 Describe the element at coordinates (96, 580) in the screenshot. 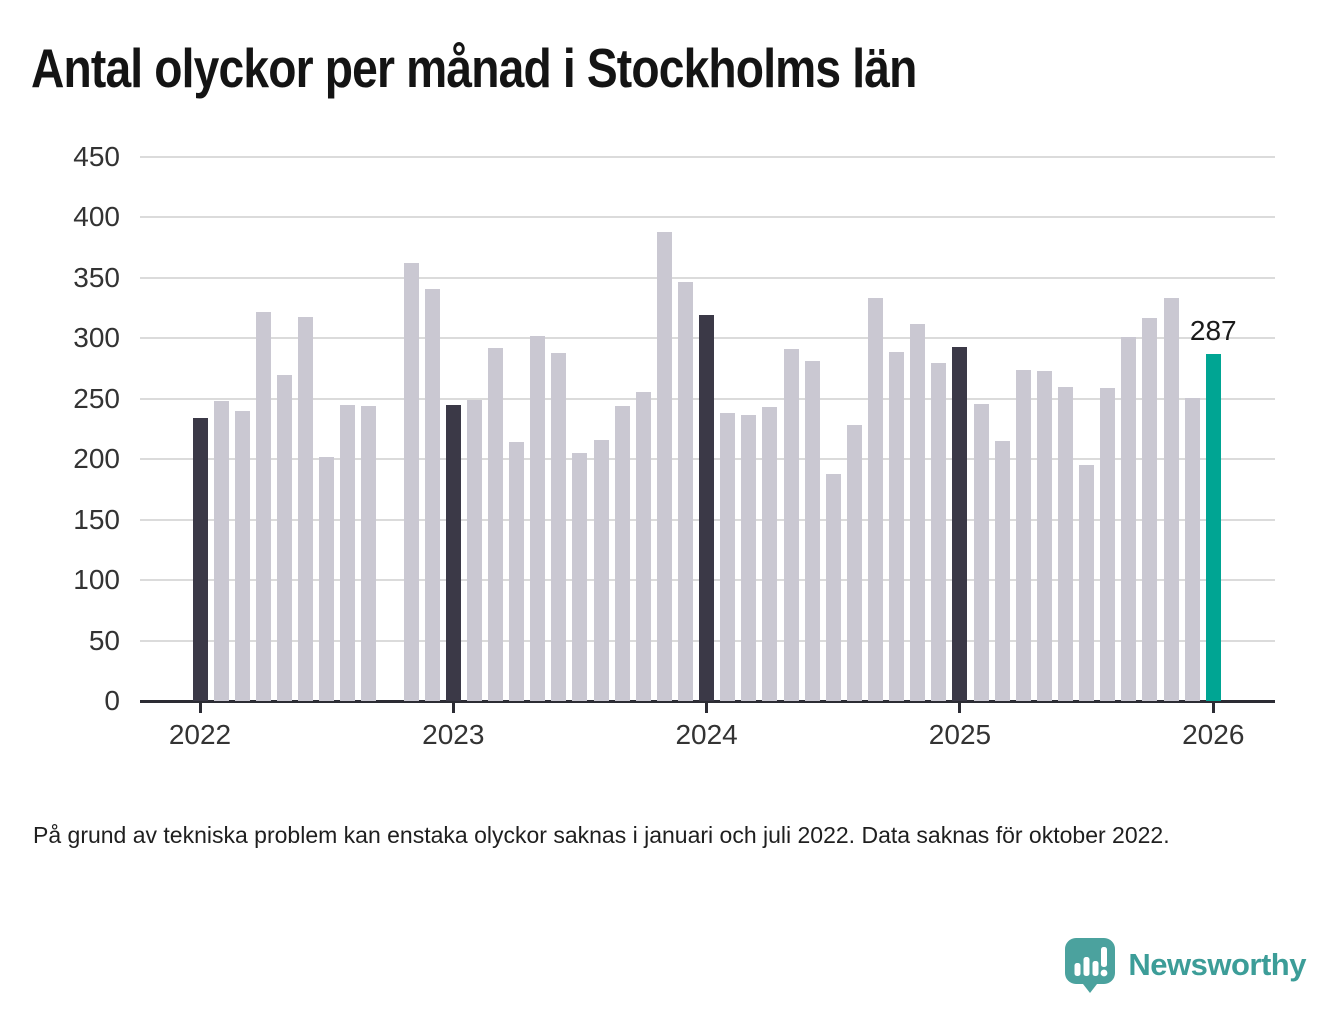

I see `y-axis-label: 100` at that location.